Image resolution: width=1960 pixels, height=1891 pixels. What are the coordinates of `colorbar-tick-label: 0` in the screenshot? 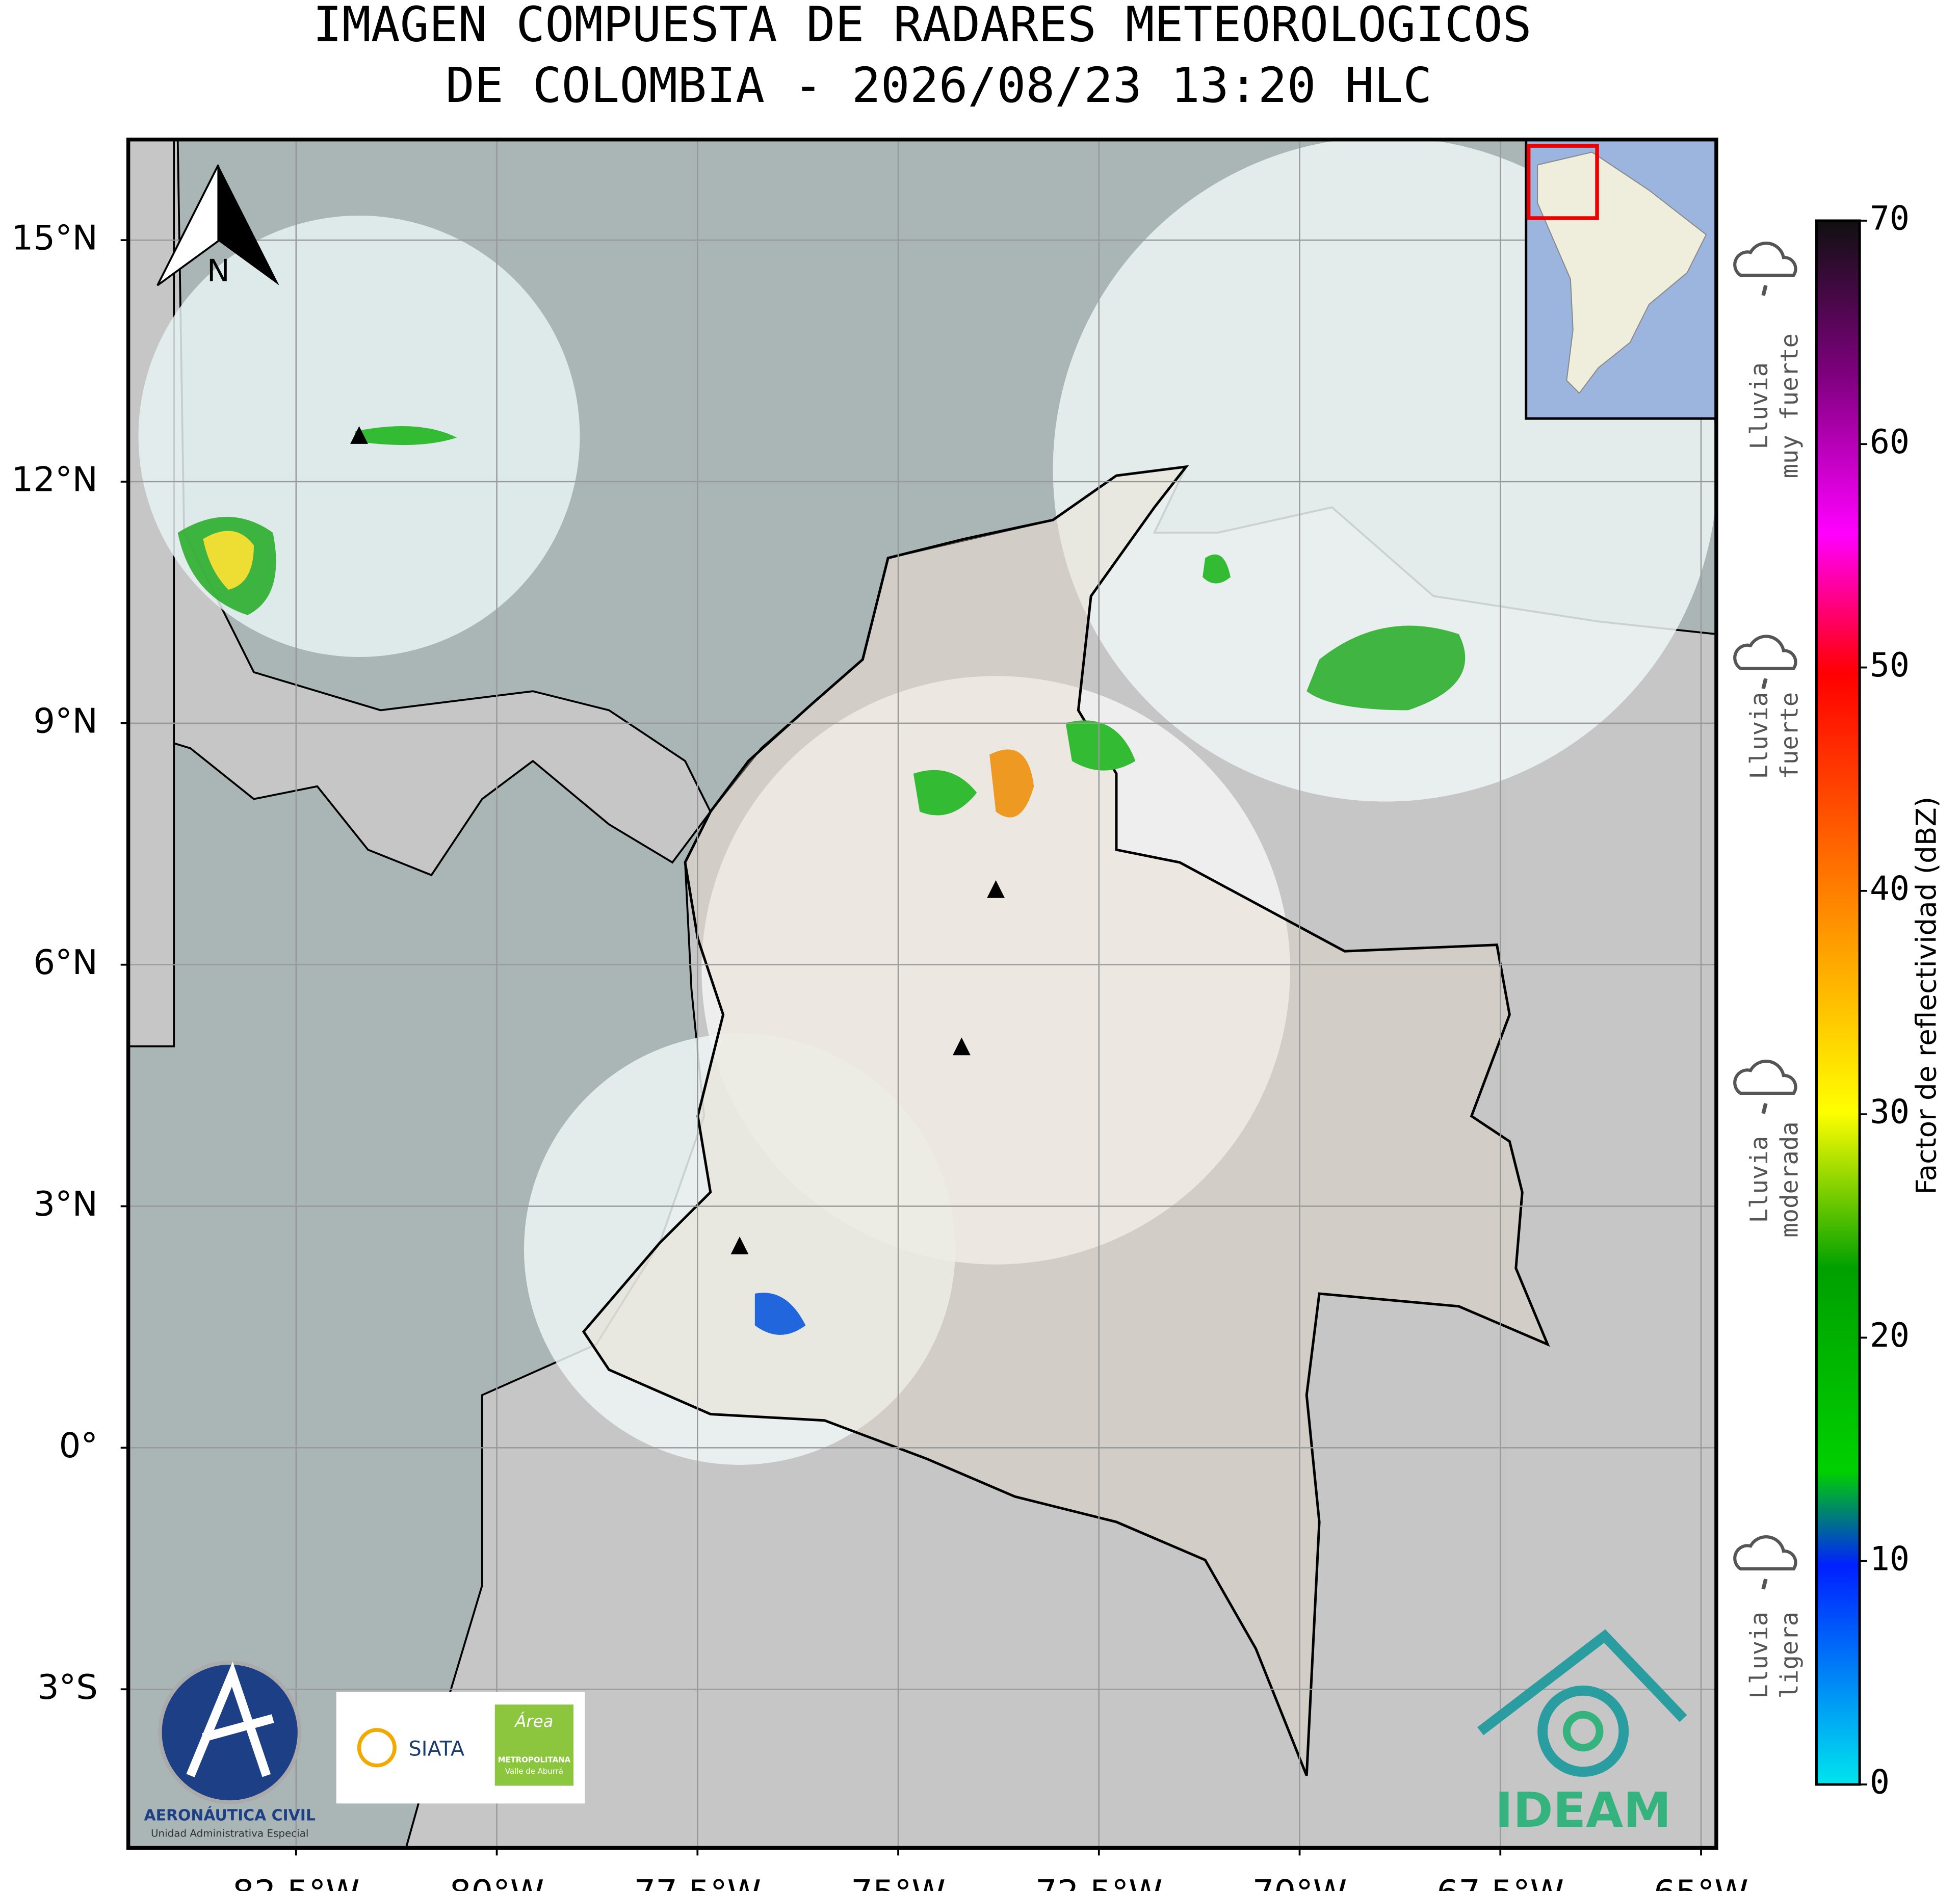 It's located at (1880, 1783).